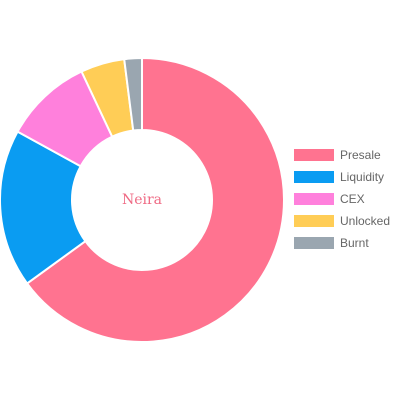  What do you see at coordinates (365, 221) in the screenshot?
I see `legend-label: Unlocked` at bounding box center [365, 221].